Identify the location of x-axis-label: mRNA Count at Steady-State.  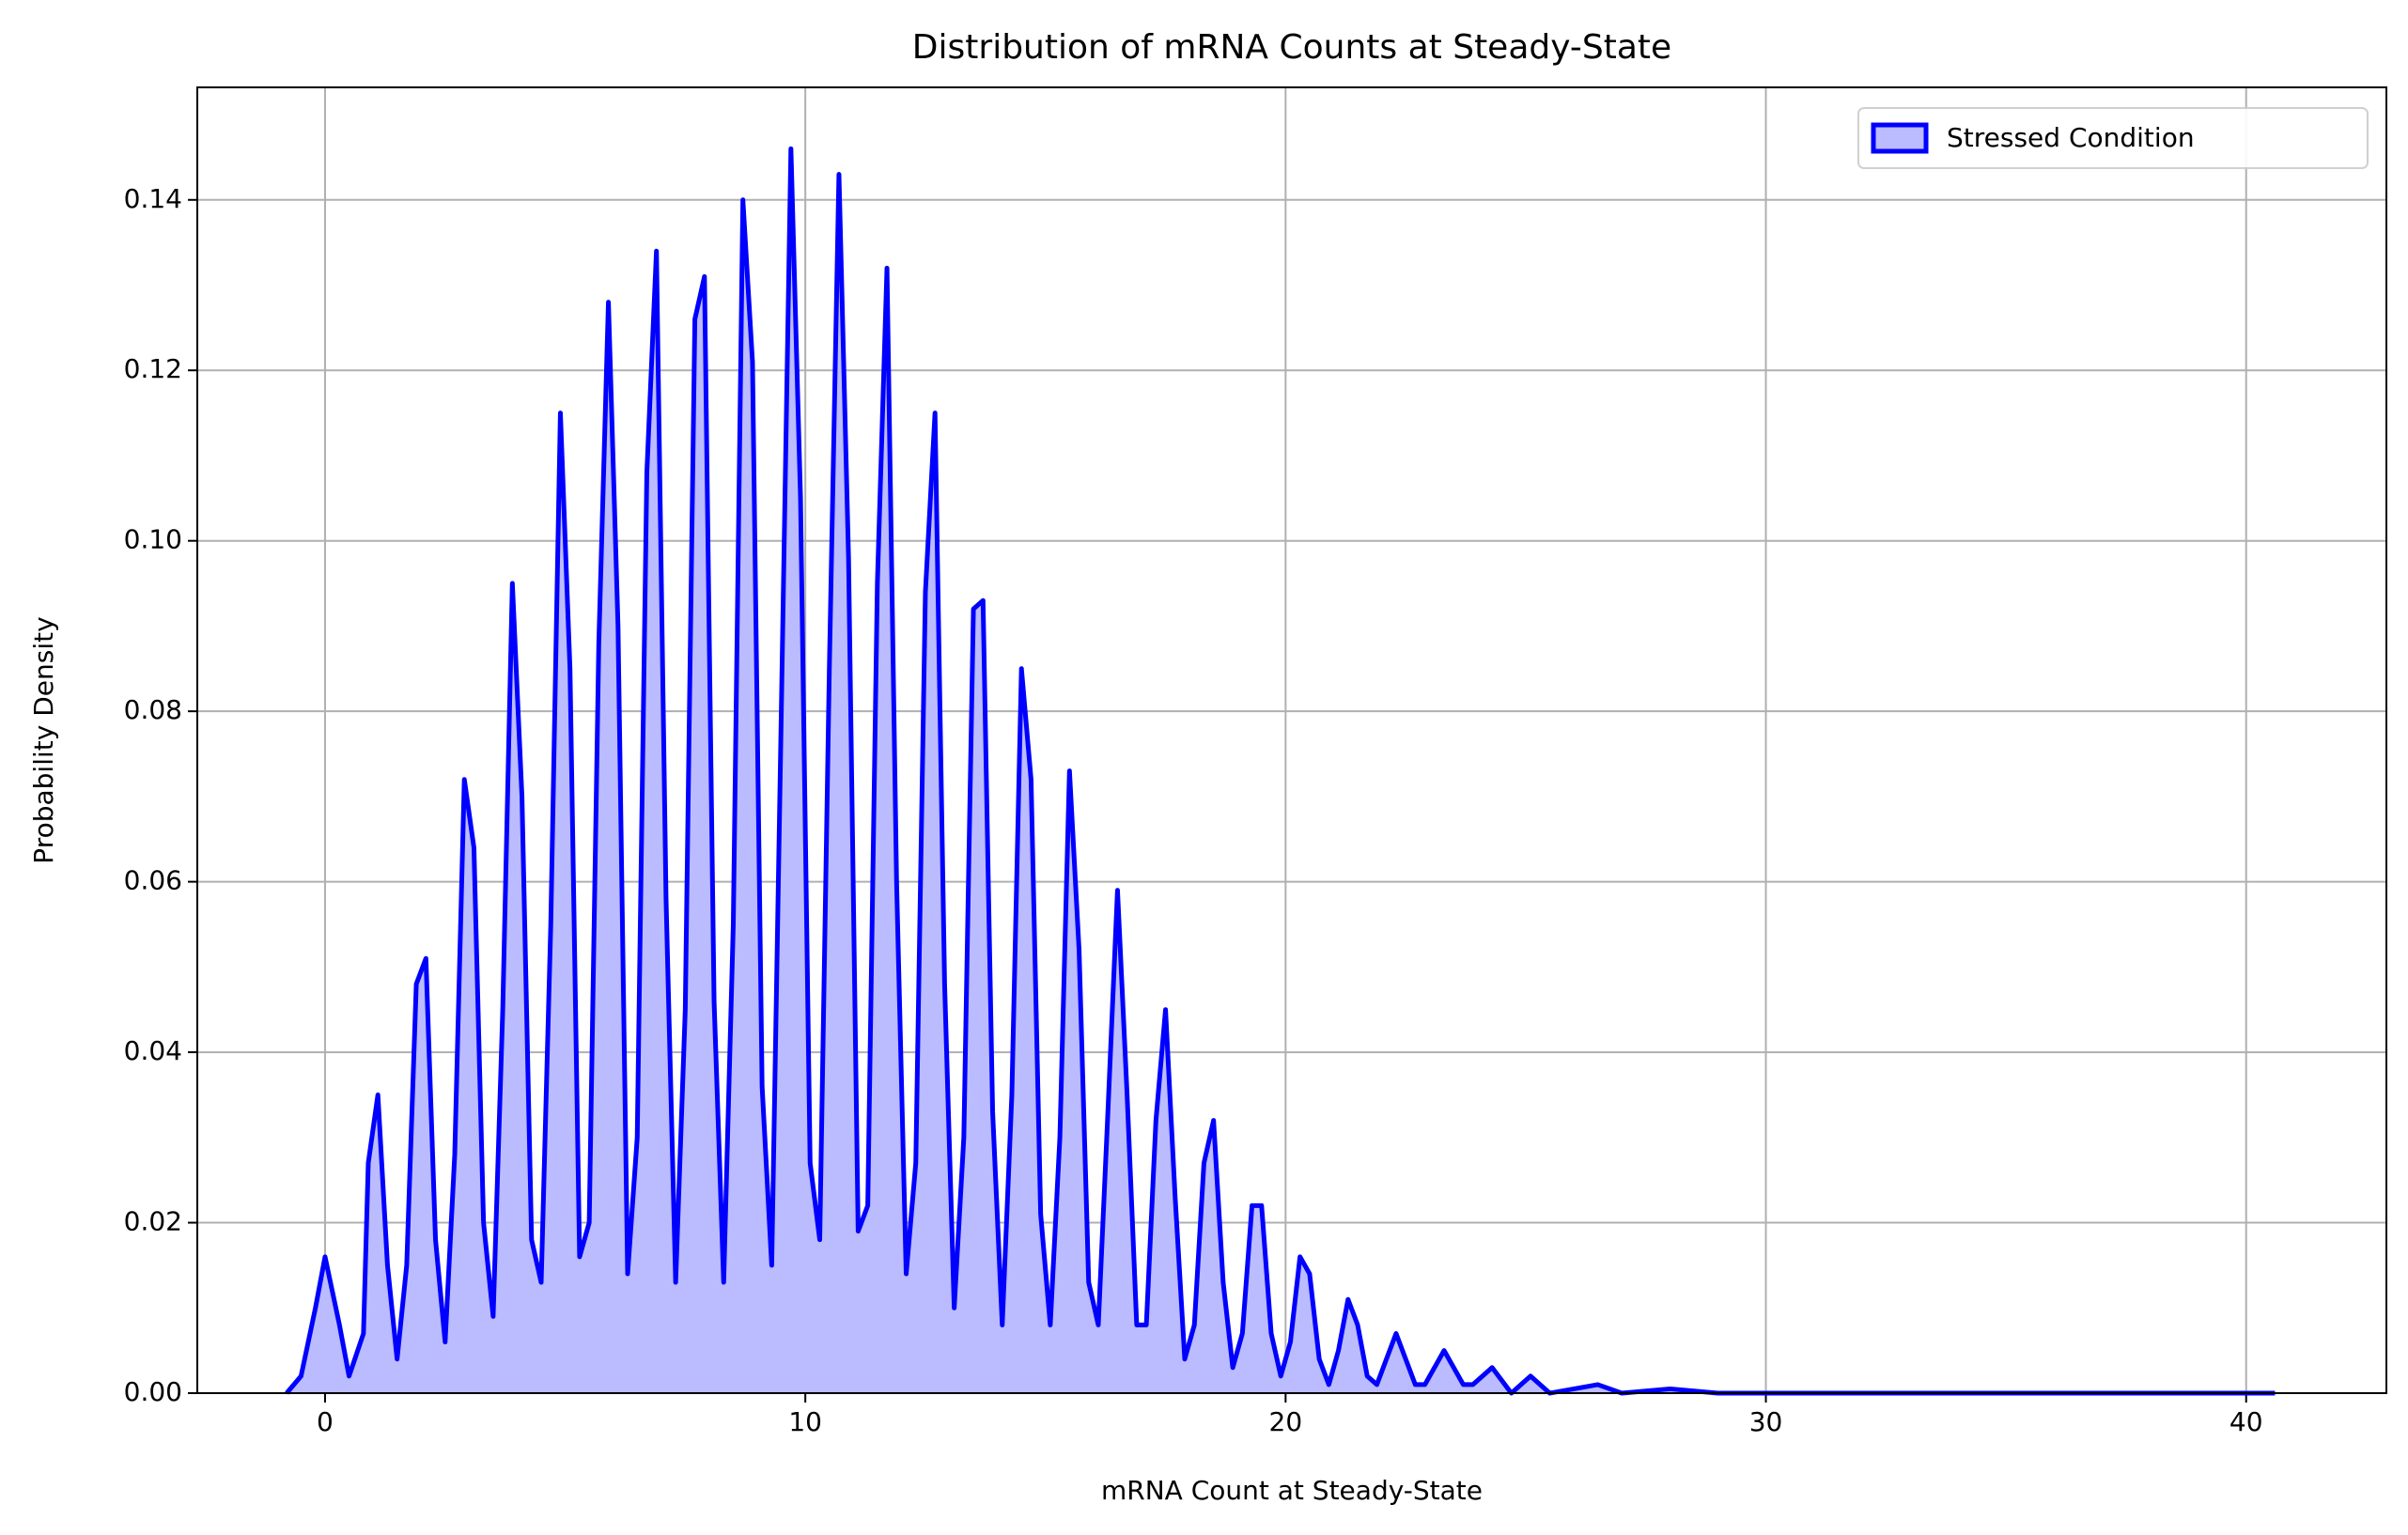
(1292, 1490).